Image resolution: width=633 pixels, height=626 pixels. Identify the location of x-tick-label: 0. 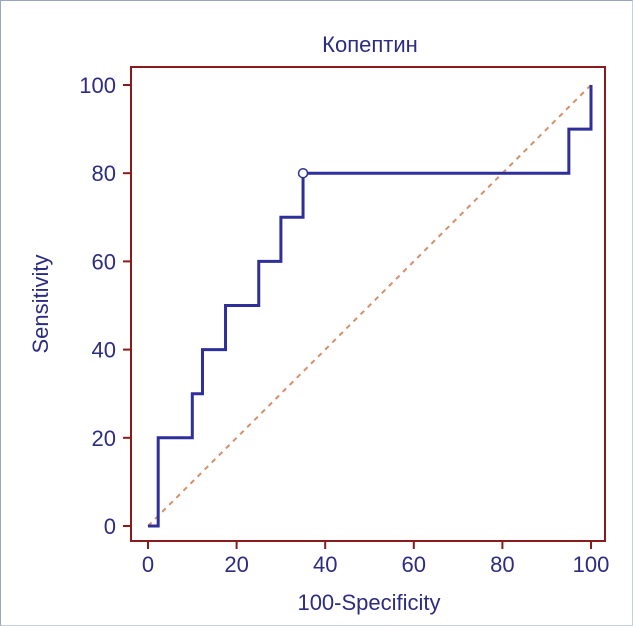
(148, 564).